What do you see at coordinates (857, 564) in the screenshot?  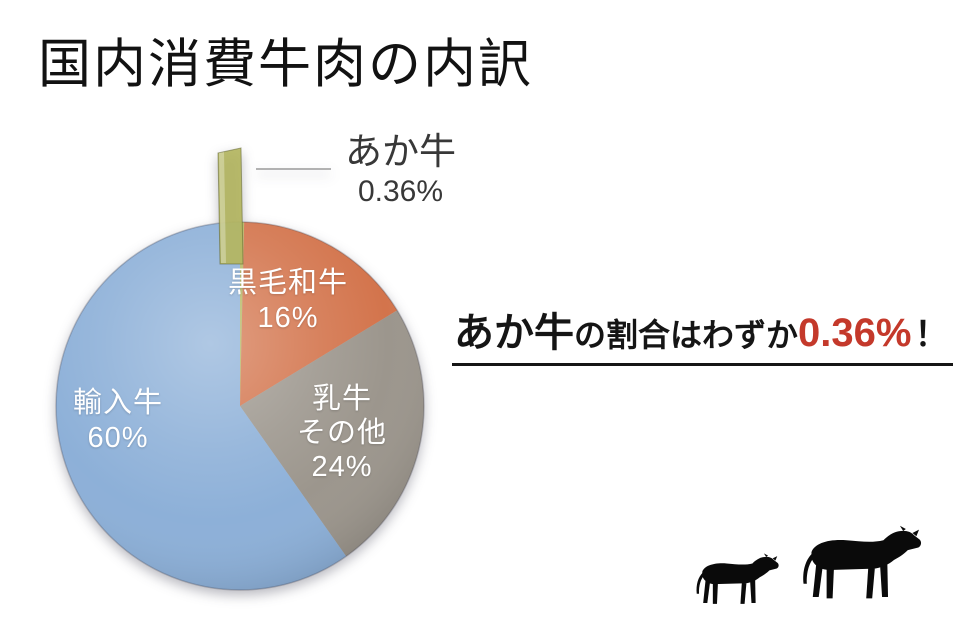 I see `cow-icon` at bounding box center [857, 564].